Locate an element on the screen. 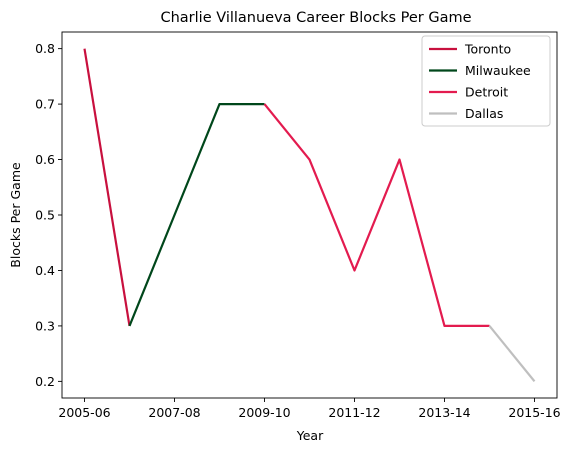 The height and width of the screenshot is (453, 573). y-tick-label: 0.7 is located at coordinates (45, 104).